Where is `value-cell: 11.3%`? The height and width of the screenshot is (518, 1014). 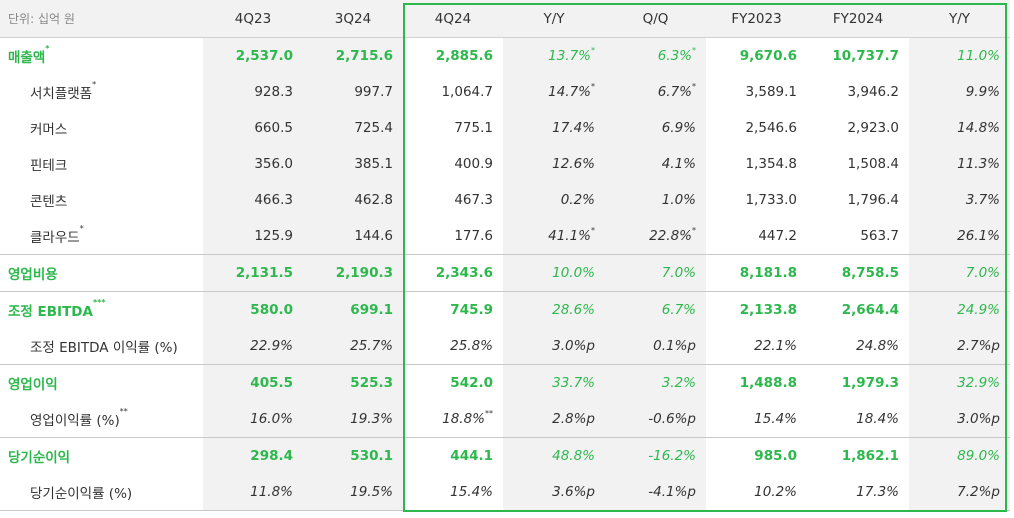 value-cell: 11.3% is located at coordinates (959, 164).